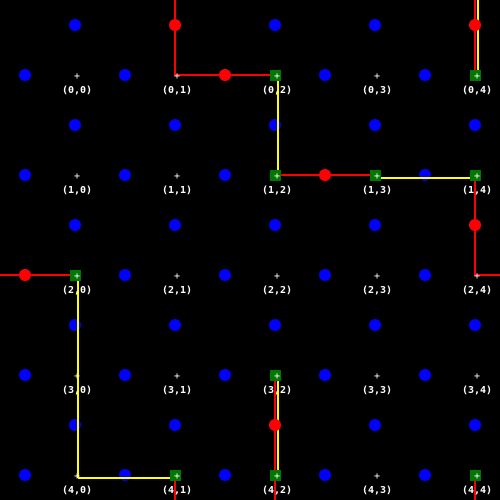 This screenshot has width=500, height=500. I want to click on cell-label: (3,0), so click(77, 390).